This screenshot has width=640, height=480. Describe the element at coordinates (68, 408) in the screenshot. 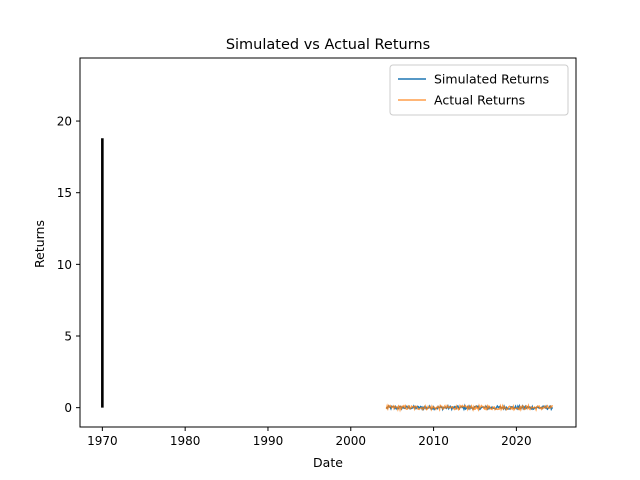

I see `y-tick-label: 0` at that location.